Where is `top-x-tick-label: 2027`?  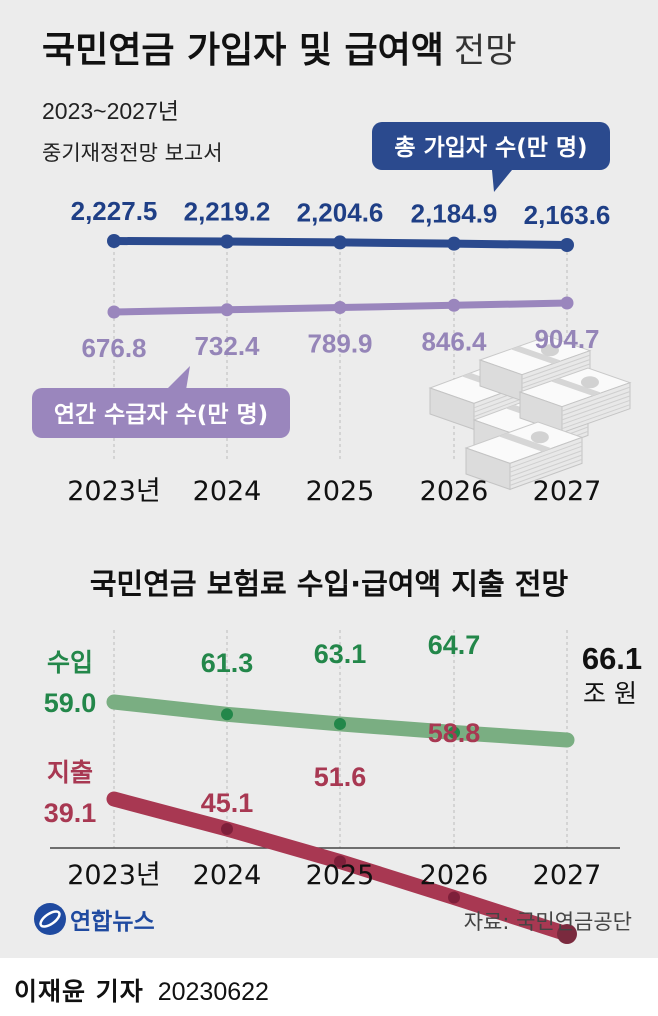 top-x-tick-label: 2027 is located at coordinates (567, 491).